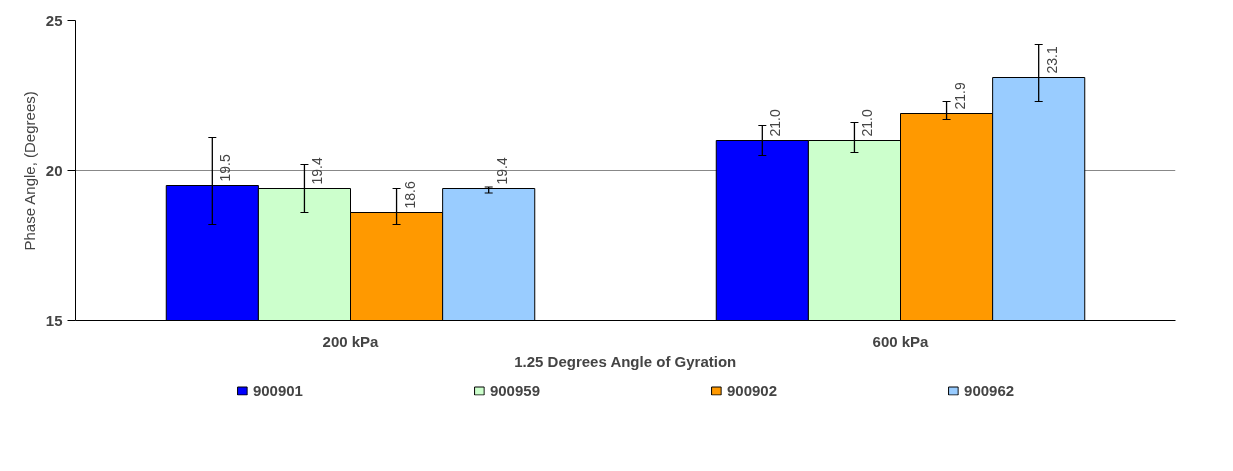  What do you see at coordinates (54, 20) in the screenshot?
I see `y-tick-label: 25` at bounding box center [54, 20].